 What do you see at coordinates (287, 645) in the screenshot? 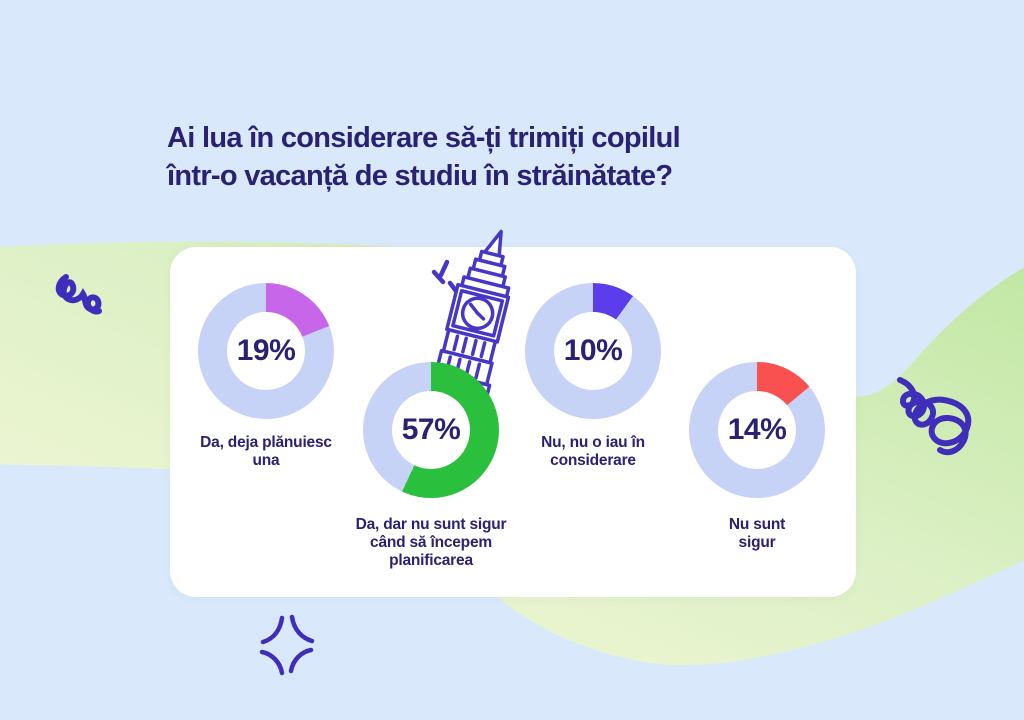
I see `sparkle-icon` at bounding box center [287, 645].